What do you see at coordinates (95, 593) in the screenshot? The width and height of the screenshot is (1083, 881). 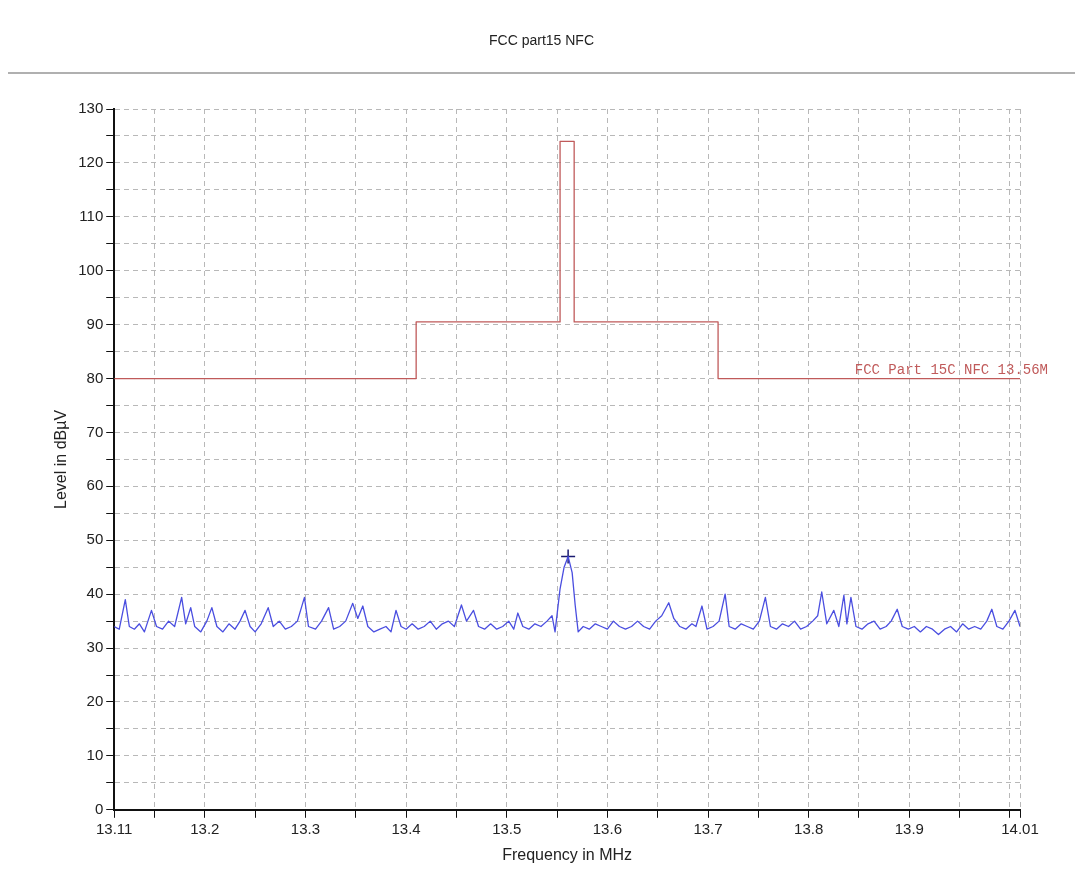 I see `y-tick-label: 40` at bounding box center [95, 593].